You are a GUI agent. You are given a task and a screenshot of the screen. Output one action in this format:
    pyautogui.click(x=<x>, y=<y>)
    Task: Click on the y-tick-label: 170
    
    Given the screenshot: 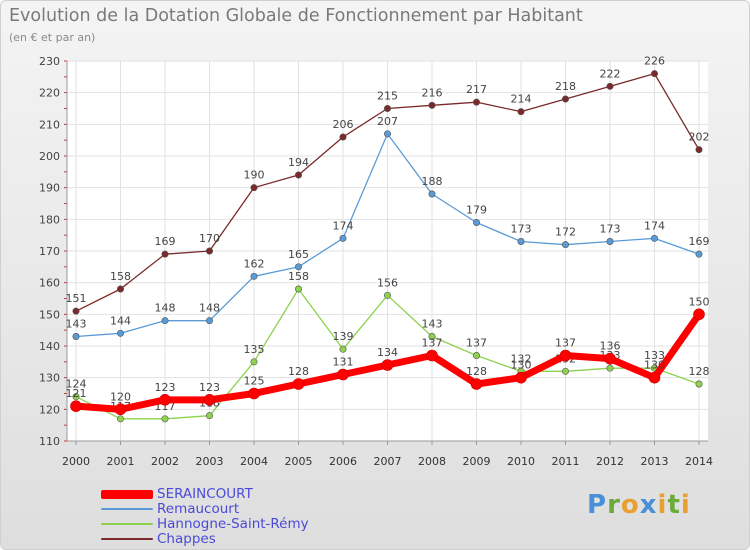 What is the action you would take?
    pyautogui.click(x=49, y=251)
    